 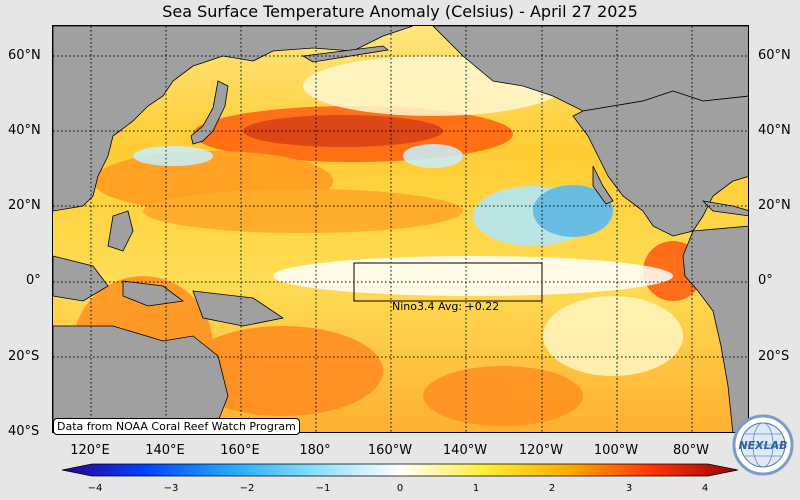 What do you see at coordinates (33, 280) in the screenshot?
I see `lat-label-eq-left: 0°` at bounding box center [33, 280].